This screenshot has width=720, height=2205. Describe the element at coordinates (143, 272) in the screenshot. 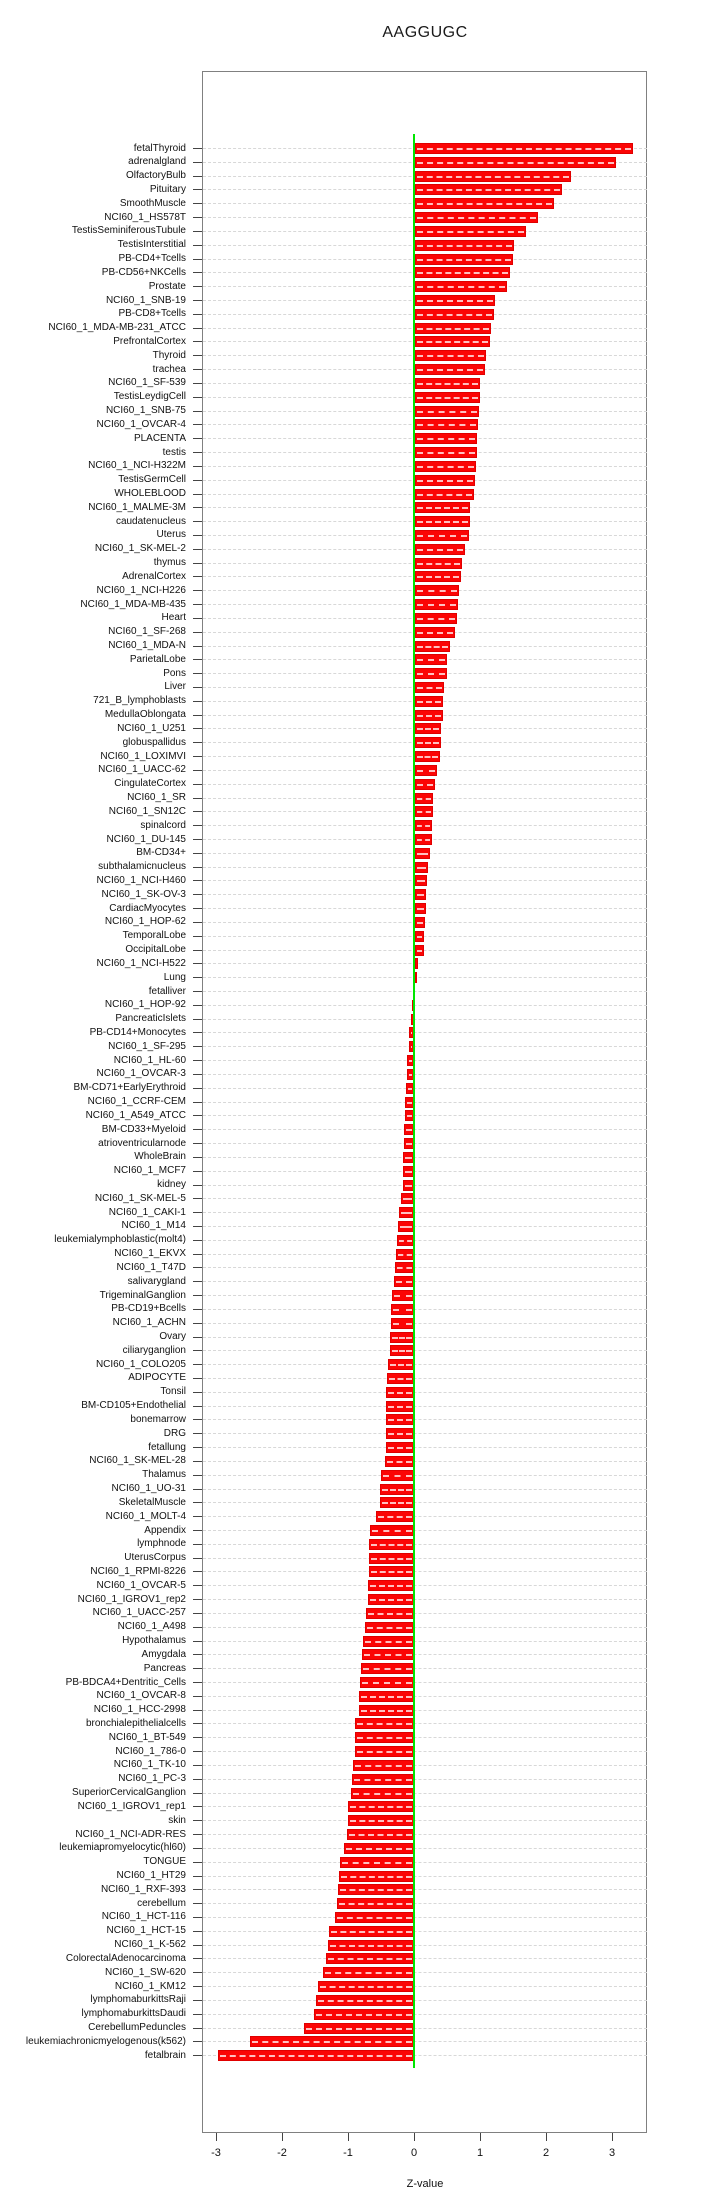

I see `category-label: PB-CD56+NKCells` at that location.